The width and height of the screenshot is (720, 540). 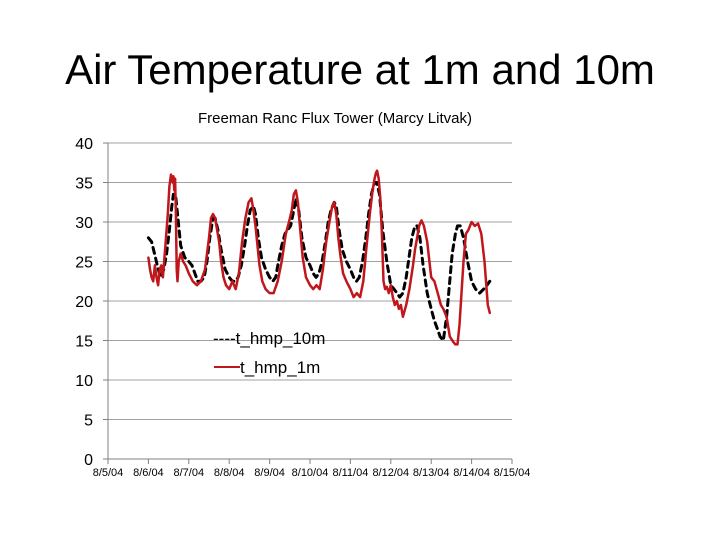 What do you see at coordinates (84, 342) in the screenshot?
I see `y-tick-label: 15` at bounding box center [84, 342].